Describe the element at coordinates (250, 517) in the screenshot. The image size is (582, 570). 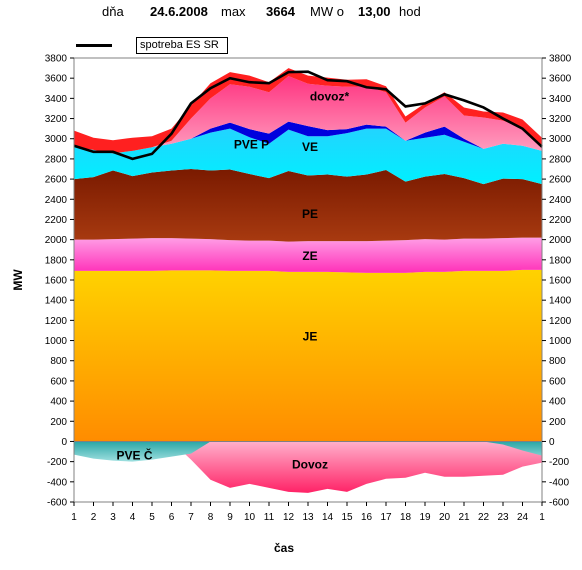
I see `x-tick-label: 10` at that location.